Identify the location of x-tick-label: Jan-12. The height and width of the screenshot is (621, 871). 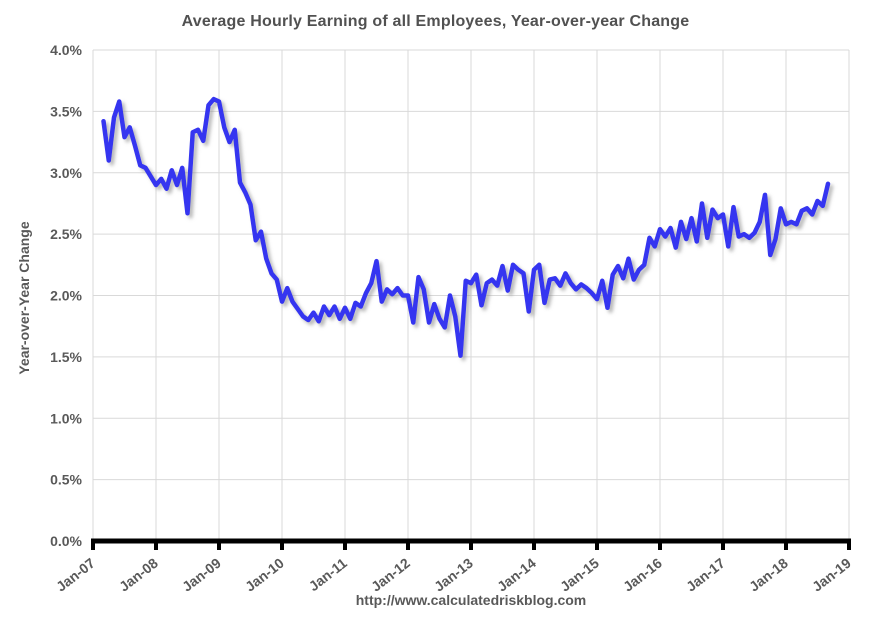
(390, 575).